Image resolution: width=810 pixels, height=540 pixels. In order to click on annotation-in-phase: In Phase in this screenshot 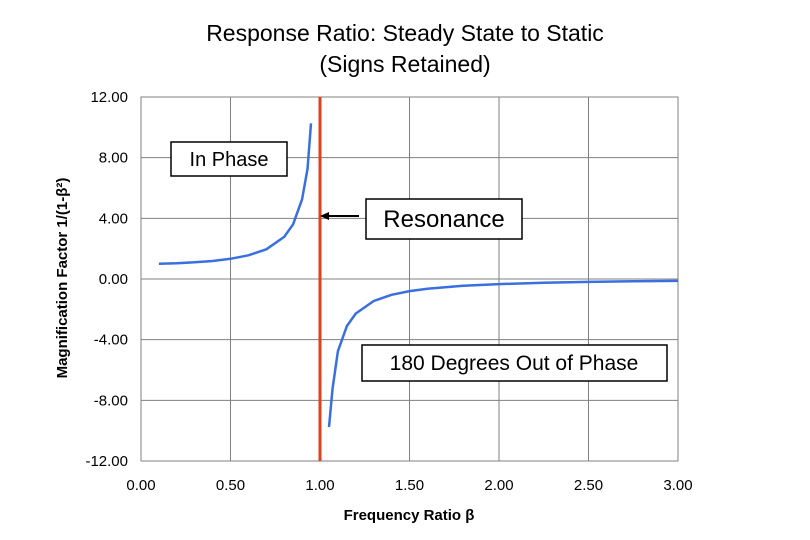, I will do `click(229, 159)`.